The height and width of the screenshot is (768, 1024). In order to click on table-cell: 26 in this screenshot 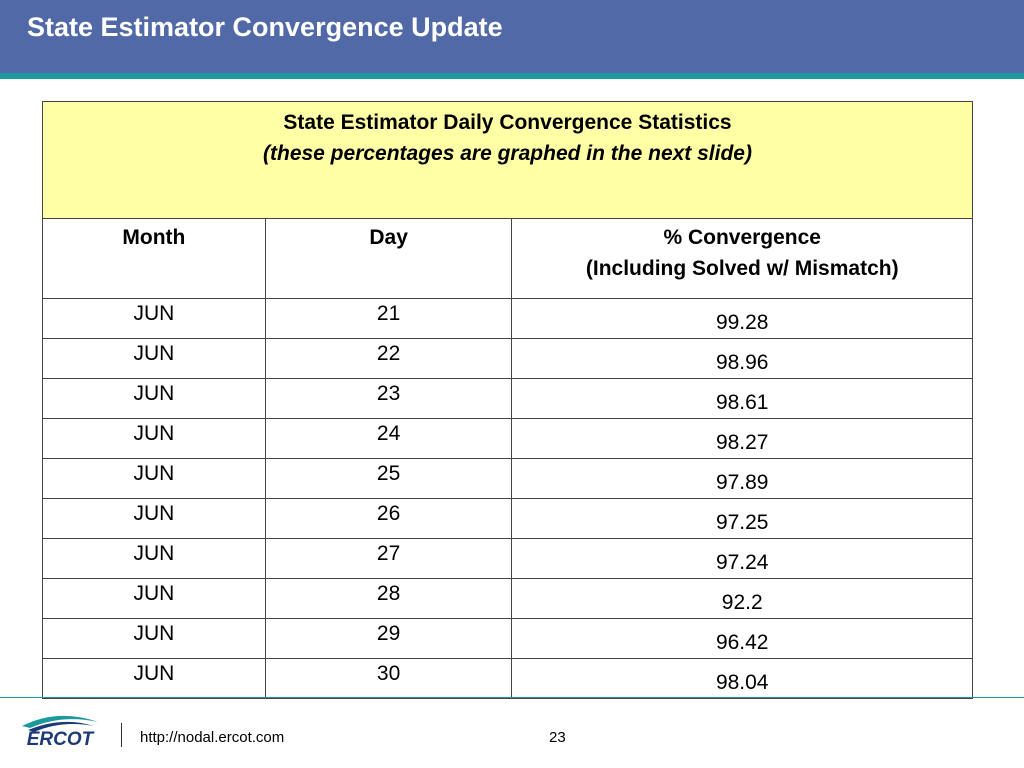, I will do `click(388, 518)`.